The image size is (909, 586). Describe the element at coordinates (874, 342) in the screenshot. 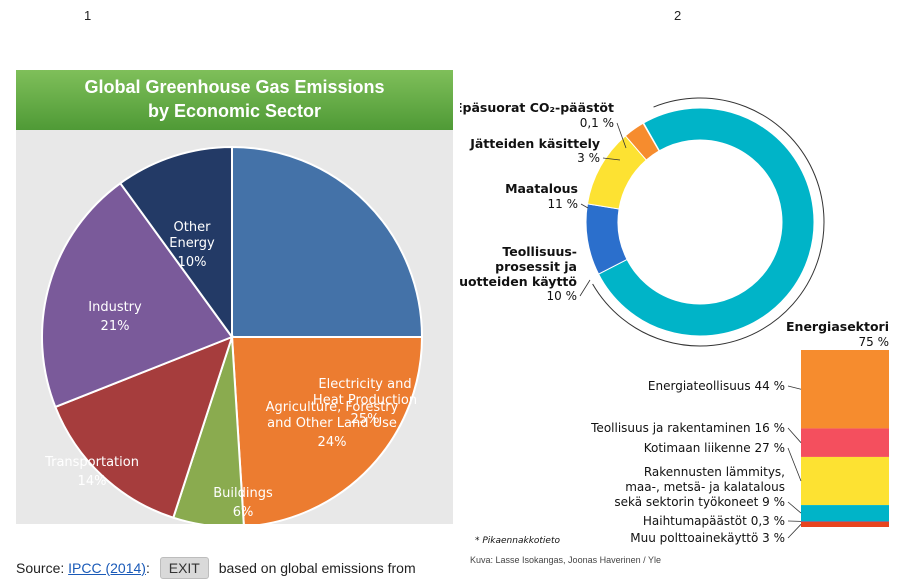

I see `energy-sector-value: 75 %` at that location.